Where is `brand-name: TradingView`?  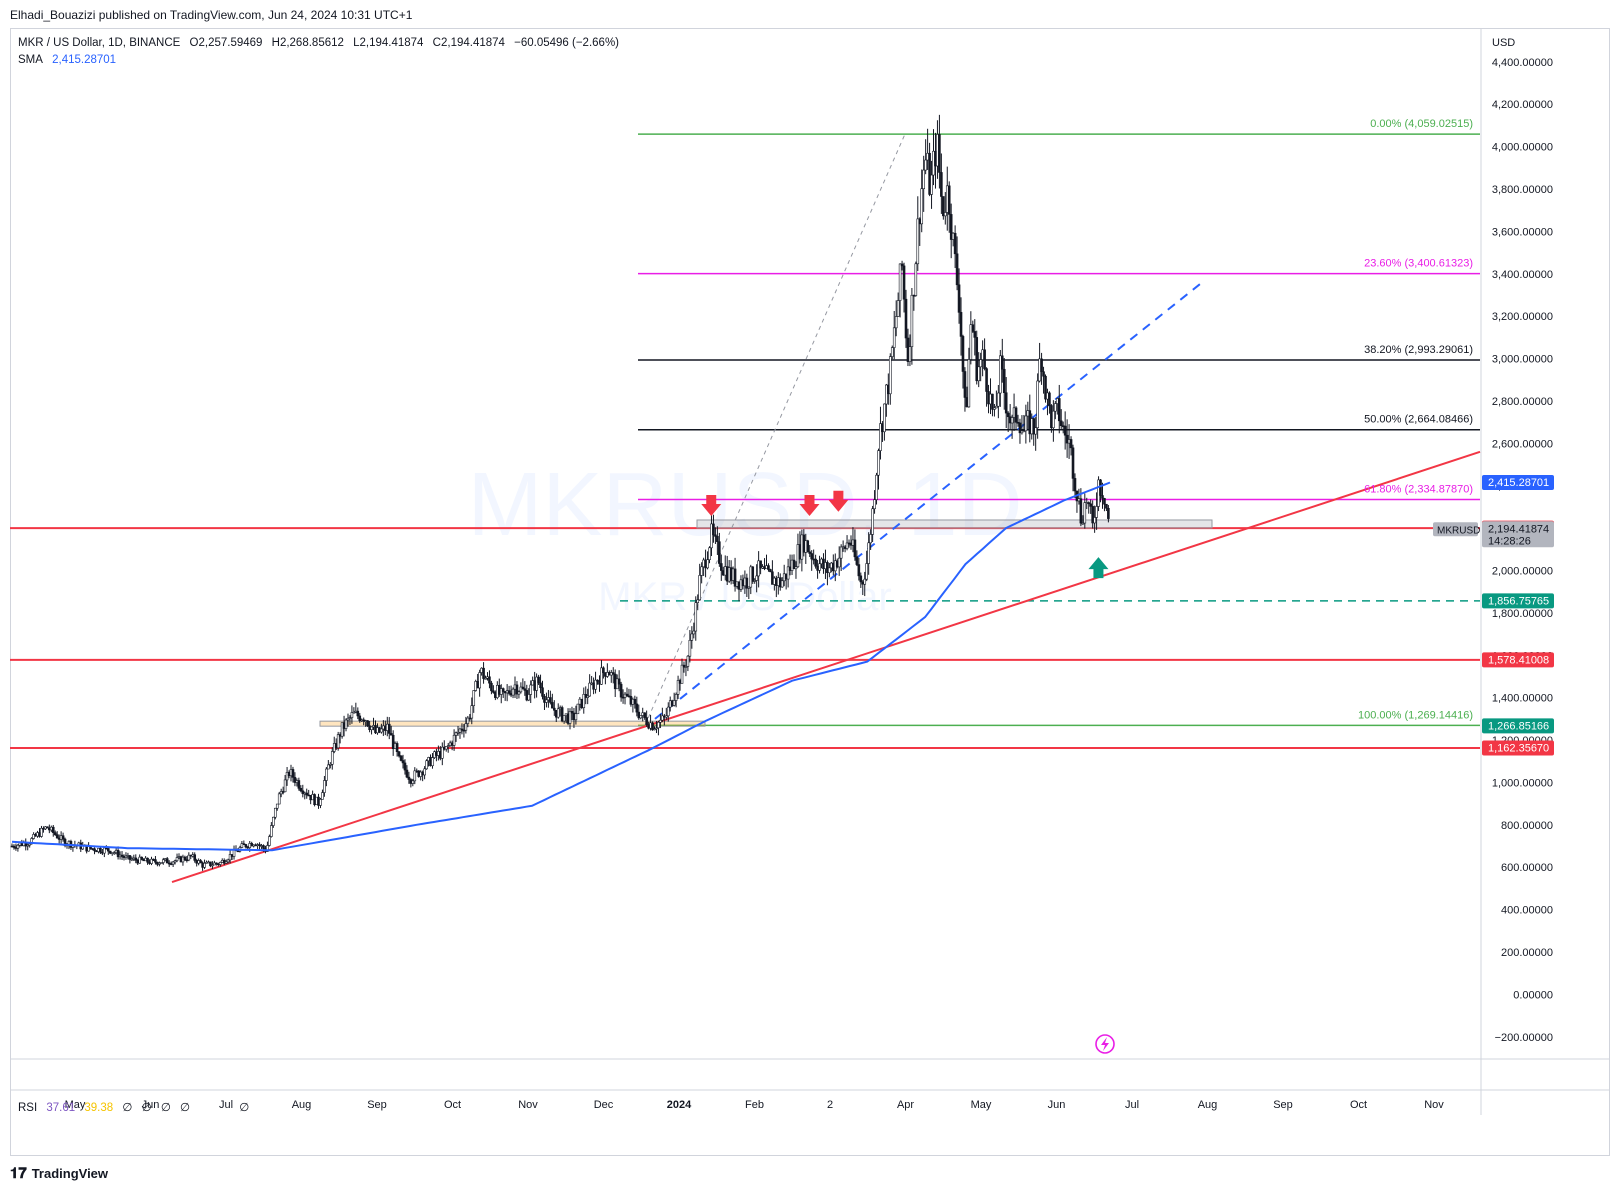
brand-name: TradingView is located at coordinates (70, 1173).